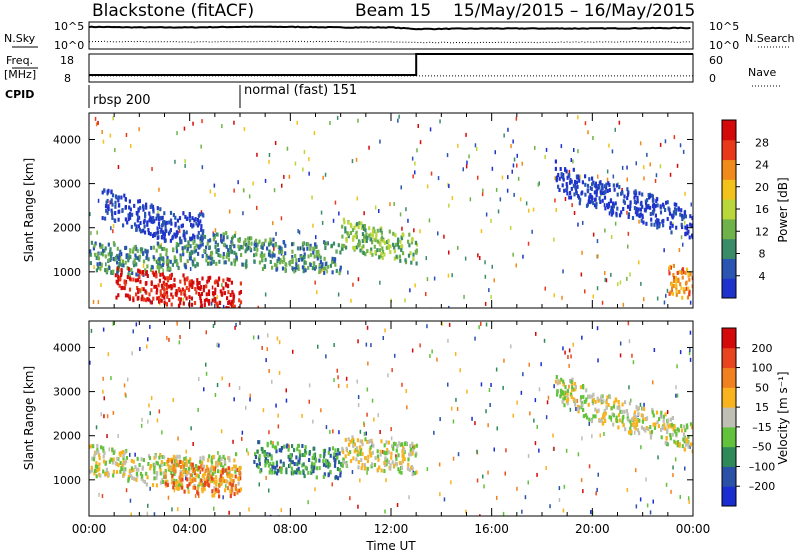 The width and height of the screenshot is (800, 554). I want to click on velocity-ytick-label: 1000, so click(67, 480).